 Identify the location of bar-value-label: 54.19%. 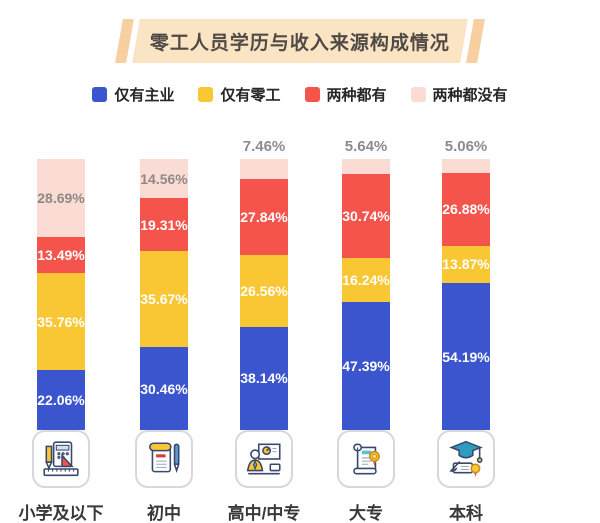
(466, 356).